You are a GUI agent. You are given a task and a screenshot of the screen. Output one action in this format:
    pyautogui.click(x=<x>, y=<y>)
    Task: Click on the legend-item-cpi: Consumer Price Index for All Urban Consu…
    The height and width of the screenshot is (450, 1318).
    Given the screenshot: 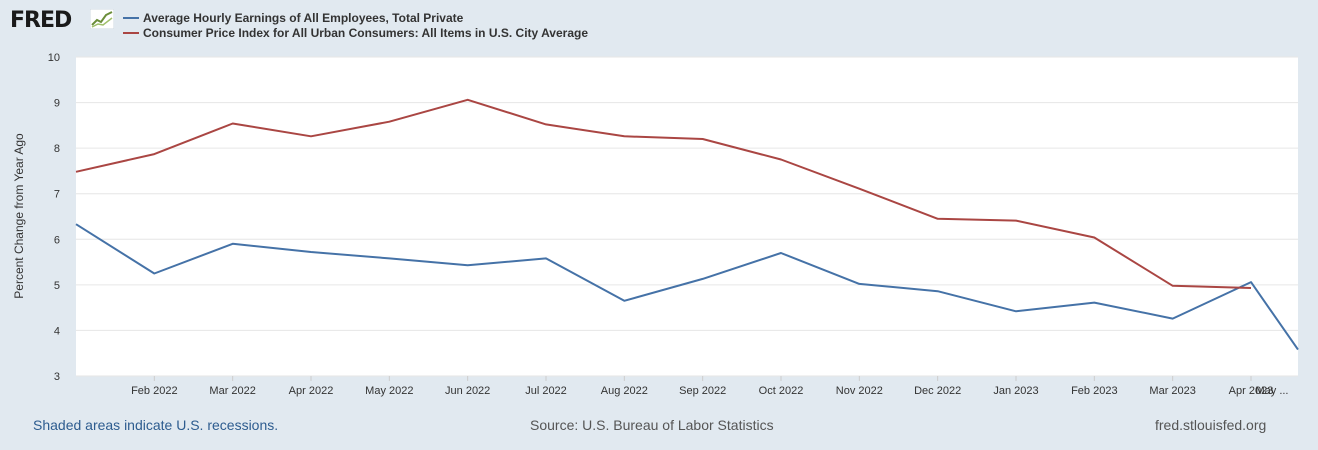 What is the action you would take?
    pyautogui.click(x=355, y=33)
    